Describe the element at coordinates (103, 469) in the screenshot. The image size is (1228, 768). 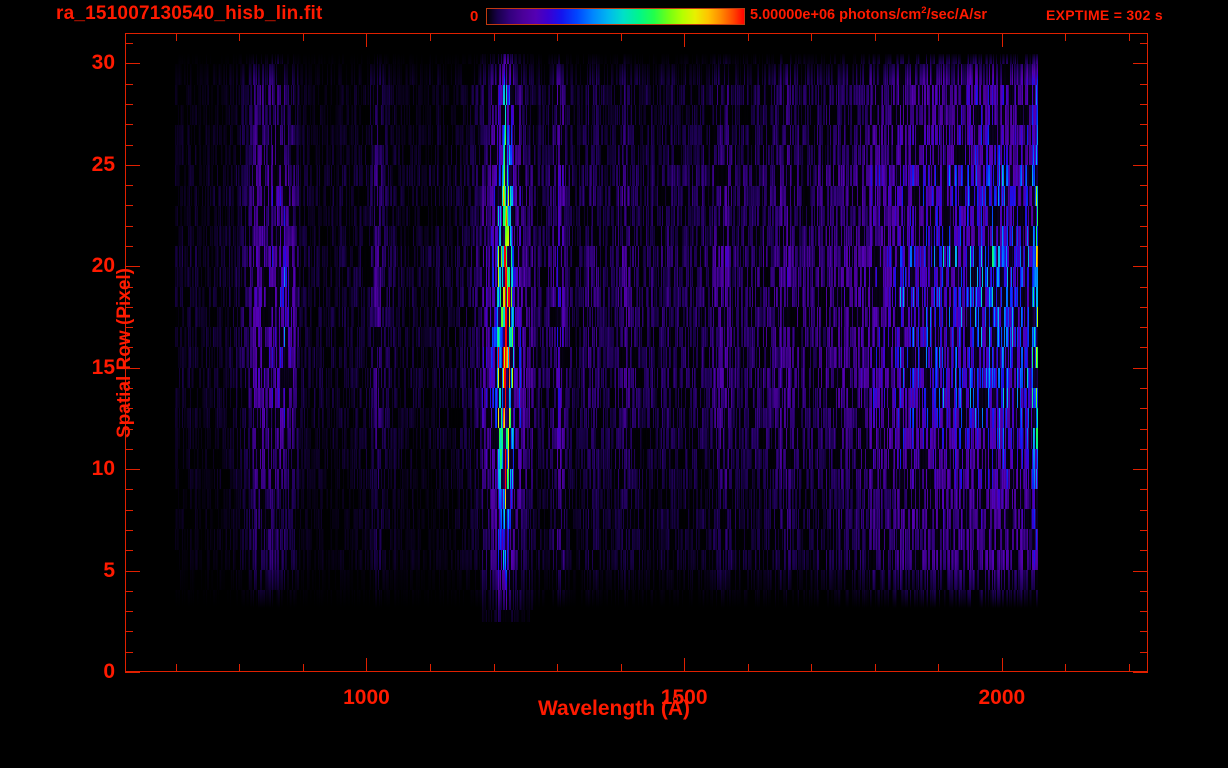
I see `y-tick-label: 10` at that location.